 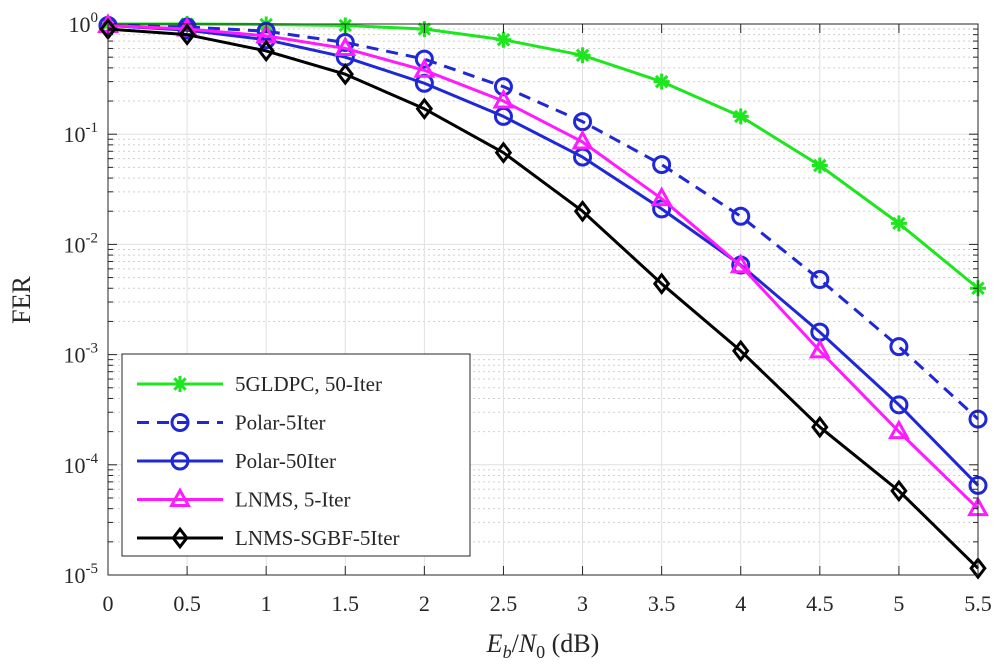 I want to click on x-axis-label: Eb/N0 (dB), so click(x=543, y=645).